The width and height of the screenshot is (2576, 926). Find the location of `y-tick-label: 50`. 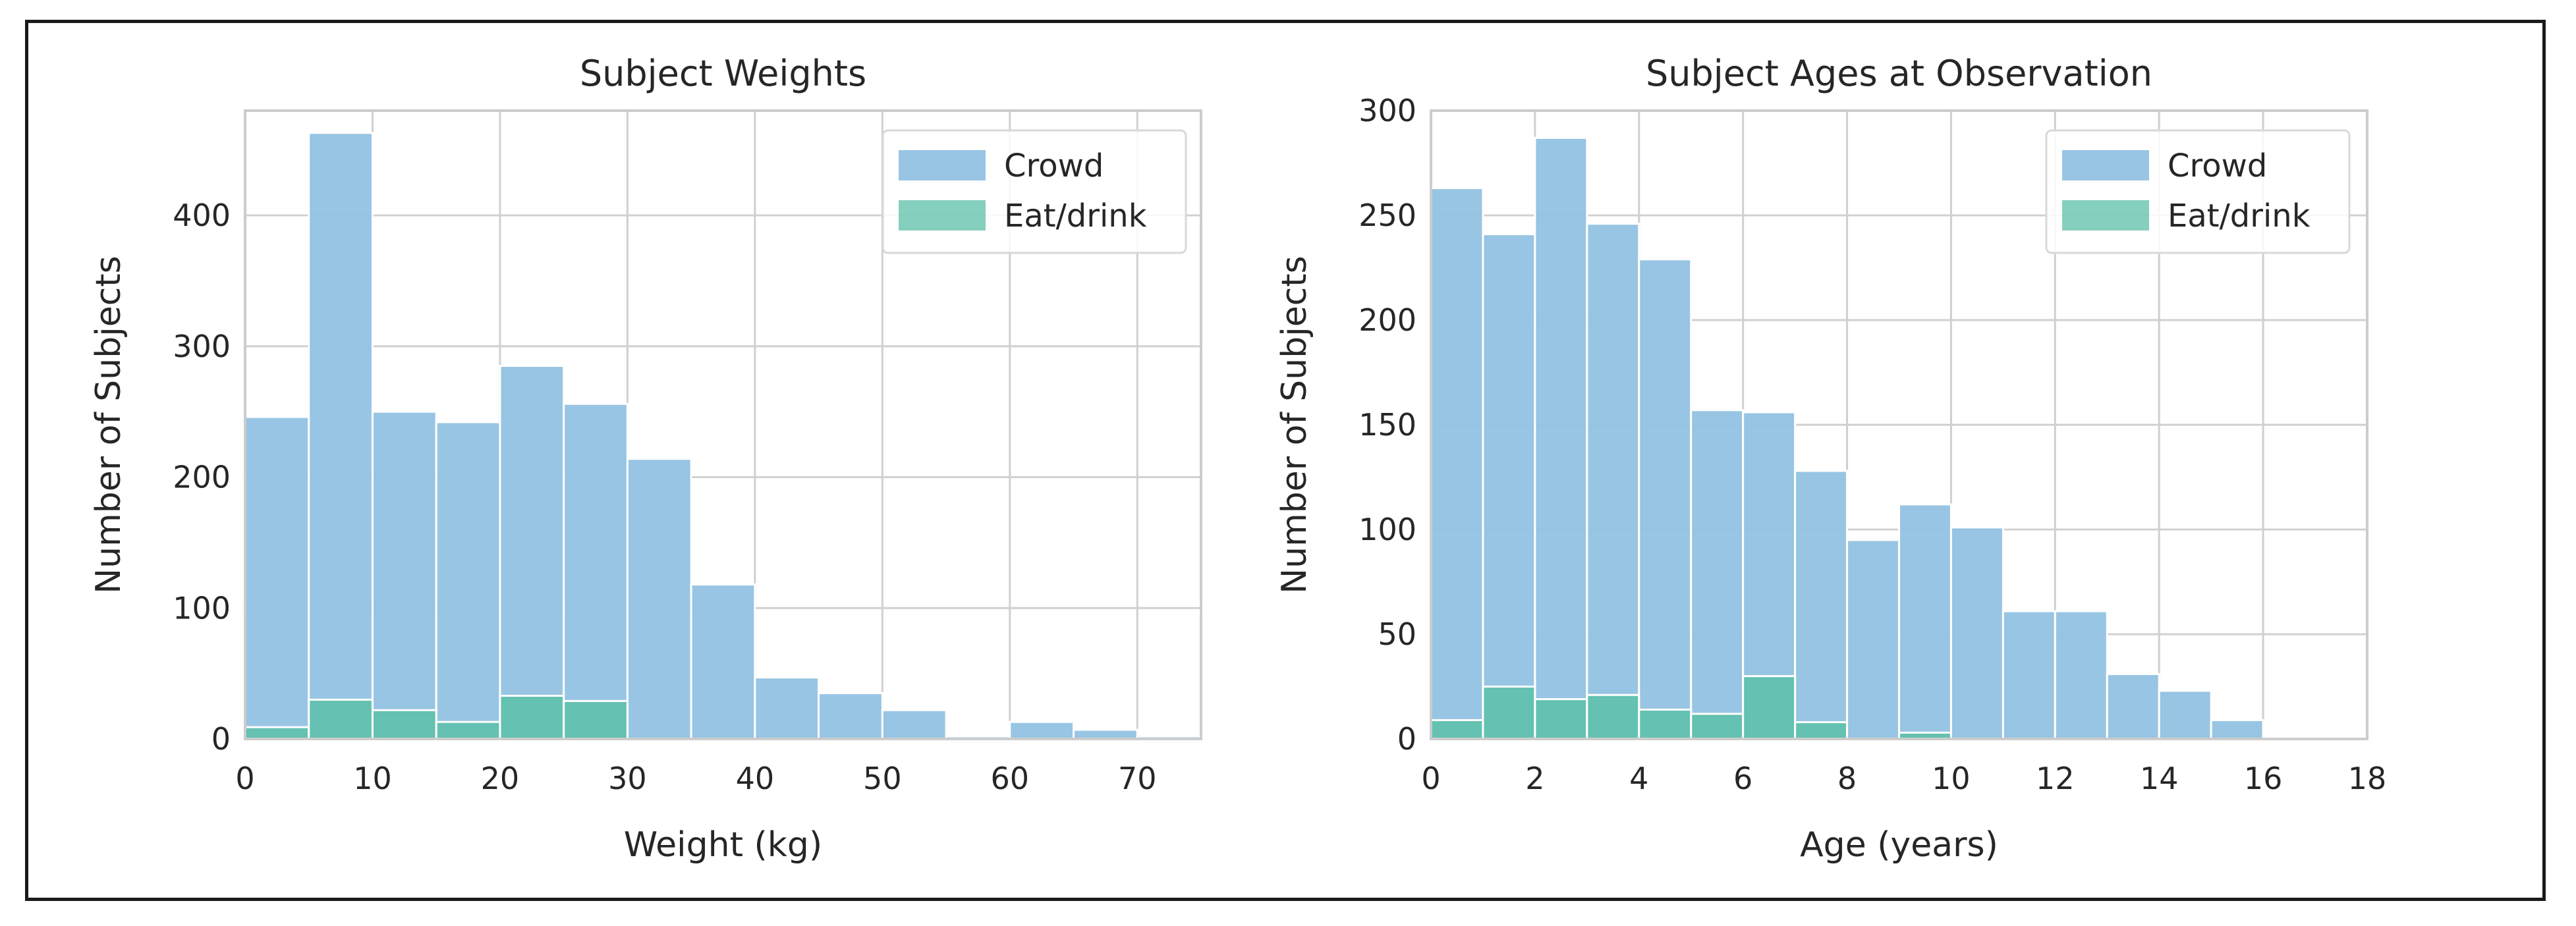

y-tick-label: 50 is located at coordinates (1397, 634).